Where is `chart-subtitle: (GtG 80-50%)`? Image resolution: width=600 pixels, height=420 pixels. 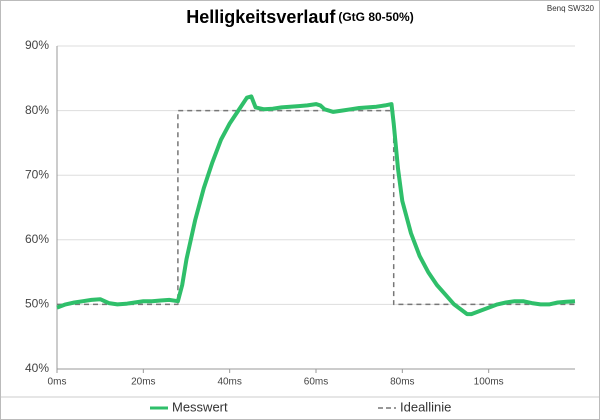 chart-subtitle: (GtG 80-50%) is located at coordinates (375, 17).